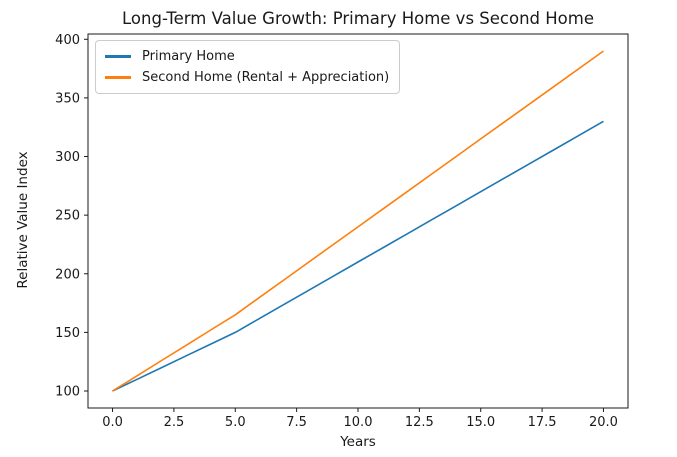 This screenshot has height=457, width=677. I want to click on legend-item-second-home: Second Home (Rental + Appreciation), so click(247, 77).